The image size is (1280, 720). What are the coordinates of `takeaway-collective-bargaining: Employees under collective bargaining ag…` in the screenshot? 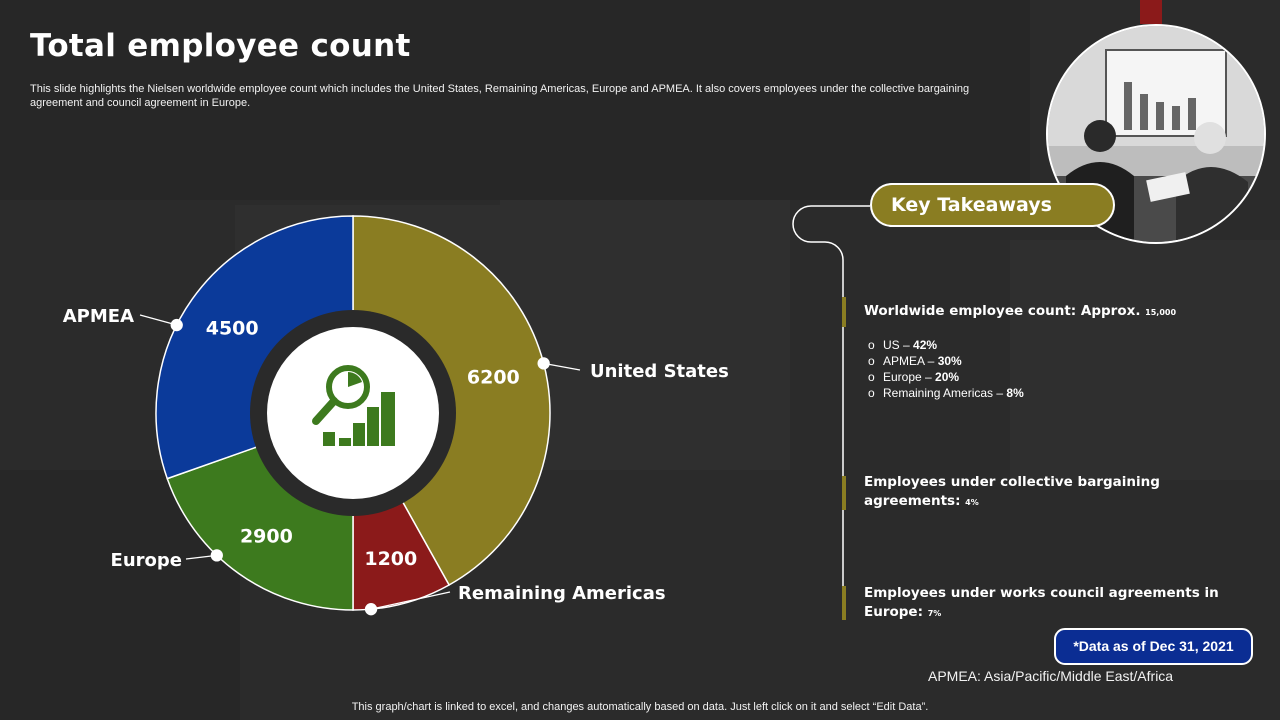 It's located at (1012, 491).